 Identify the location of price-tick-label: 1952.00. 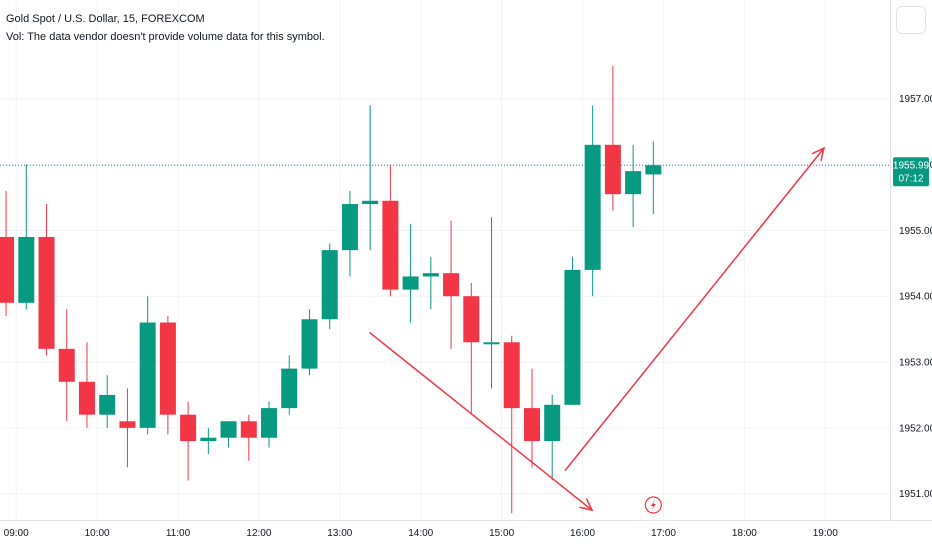
(915, 428).